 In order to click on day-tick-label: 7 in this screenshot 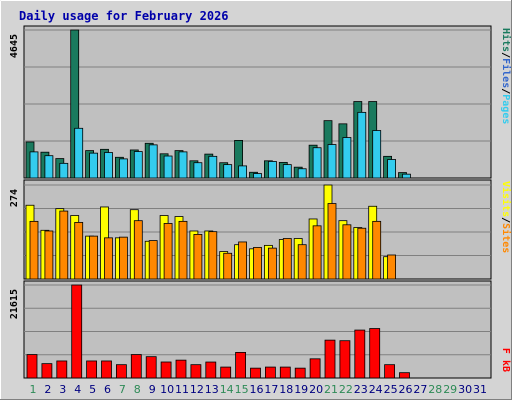, I will do `click(122, 389)`.